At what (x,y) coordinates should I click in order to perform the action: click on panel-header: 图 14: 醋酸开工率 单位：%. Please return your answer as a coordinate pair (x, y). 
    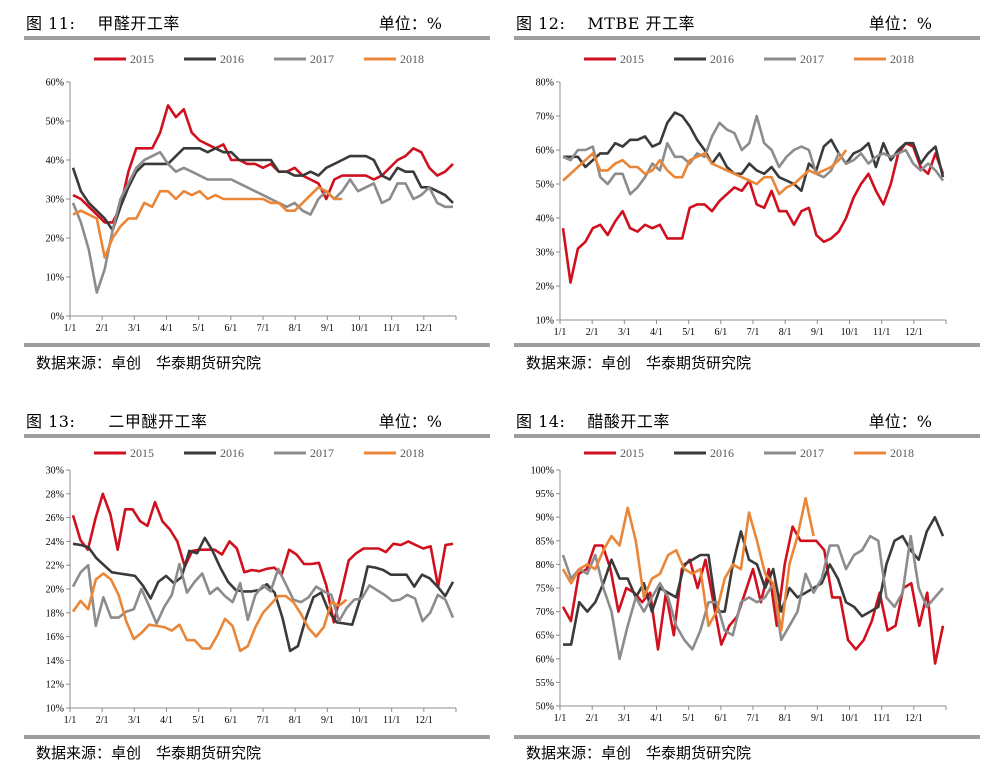
    Looking at the image, I should click on (747, 419).